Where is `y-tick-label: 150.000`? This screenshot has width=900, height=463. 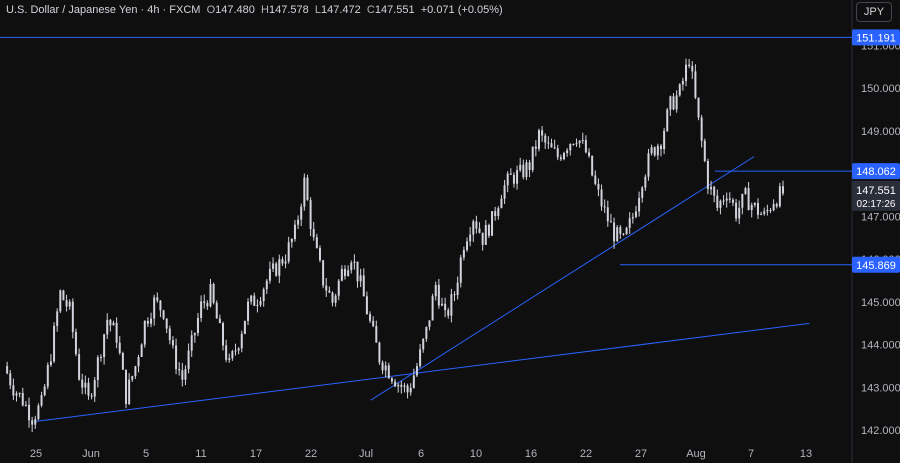 y-tick-label: 150.000 is located at coordinates (880, 89).